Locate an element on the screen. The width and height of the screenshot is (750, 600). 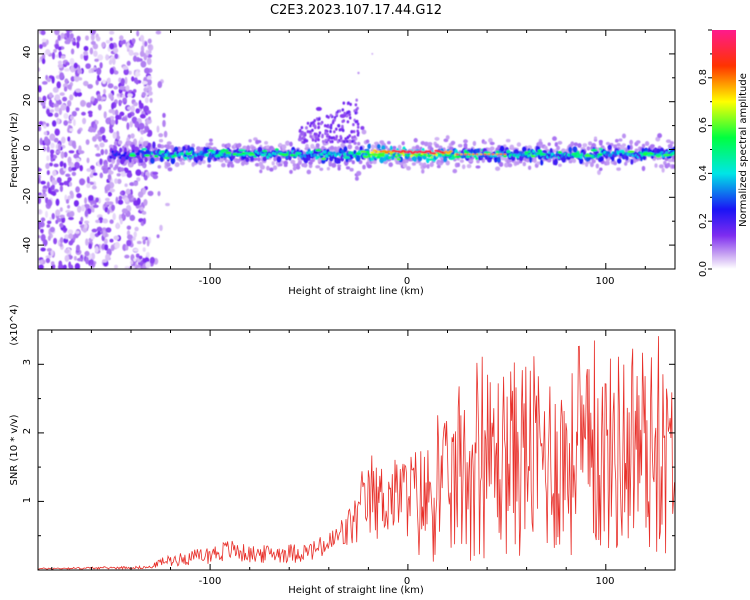
heatmap-cell-1904 is located at coordinates (344, 103).